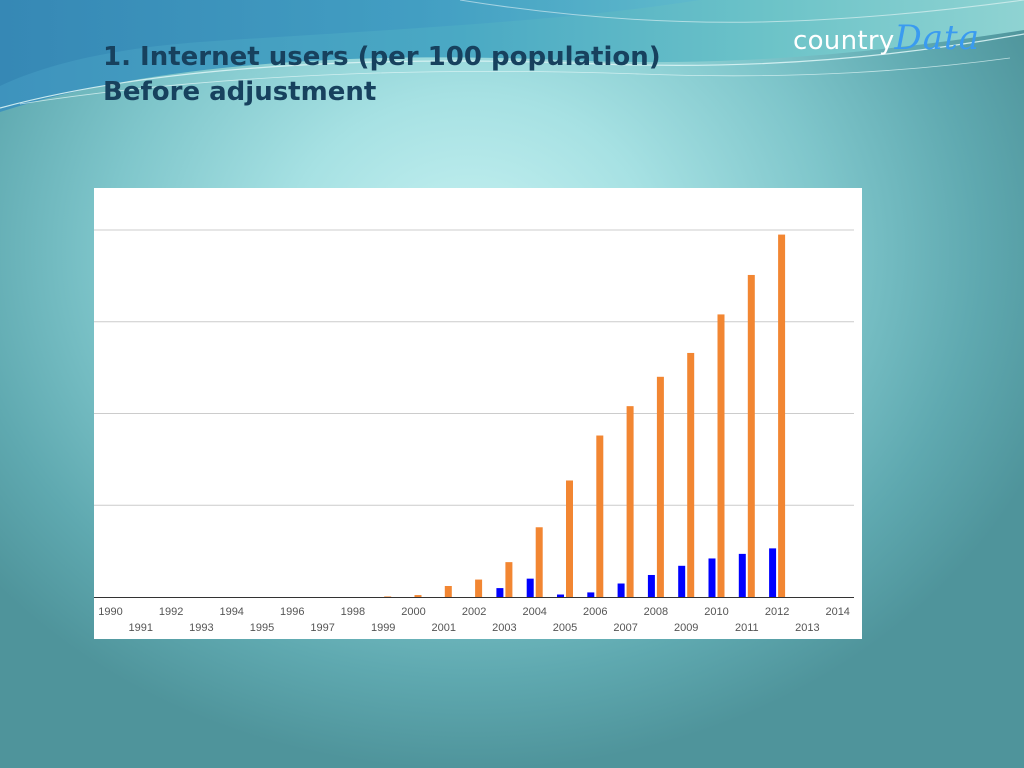  Describe the element at coordinates (625, 628) in the screenshot. I see `x-tick-label-2007: 2007` at that location.